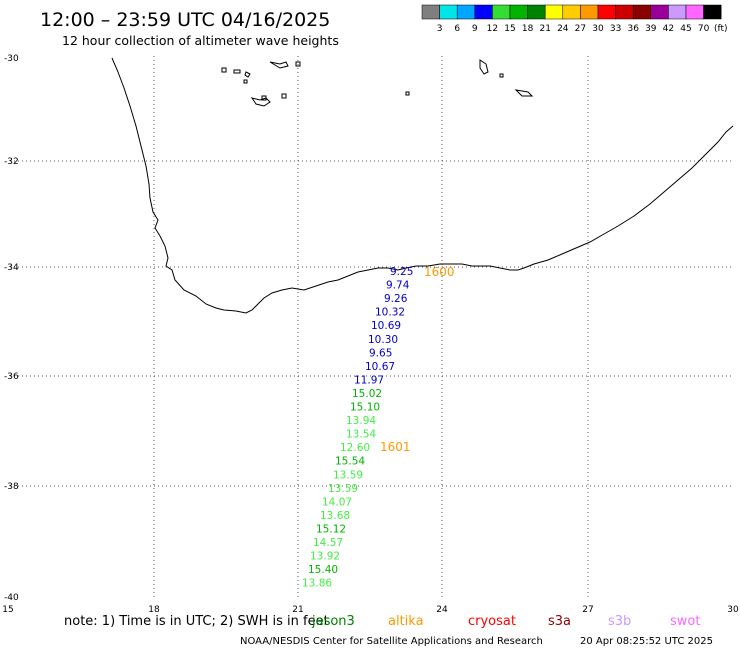 This screenshot has height=650, width=740. I want to click on legend-tick-label: 27, so click(580, 29).